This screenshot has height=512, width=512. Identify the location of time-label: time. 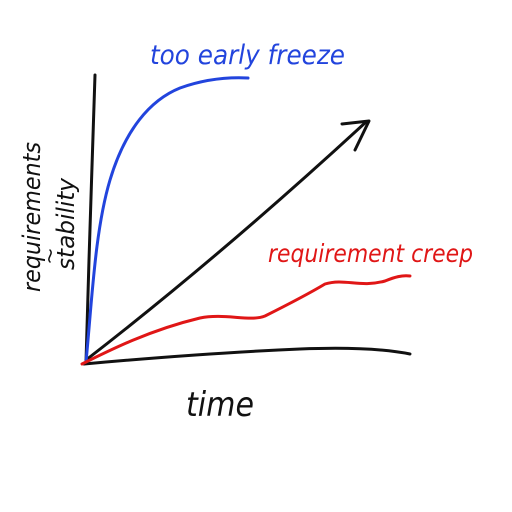
(220, 405).